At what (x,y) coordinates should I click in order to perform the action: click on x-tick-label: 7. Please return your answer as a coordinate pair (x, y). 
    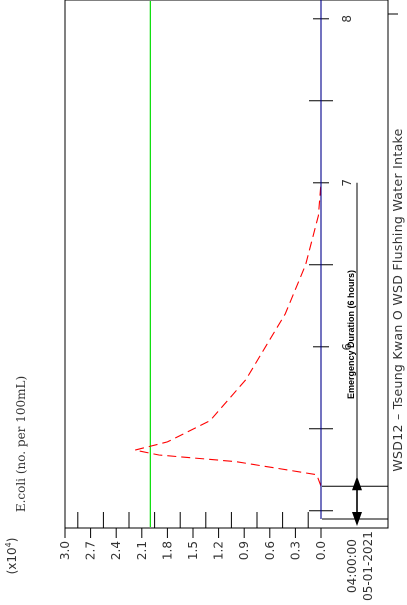
    Looking at the image, I should click on (347, 183).